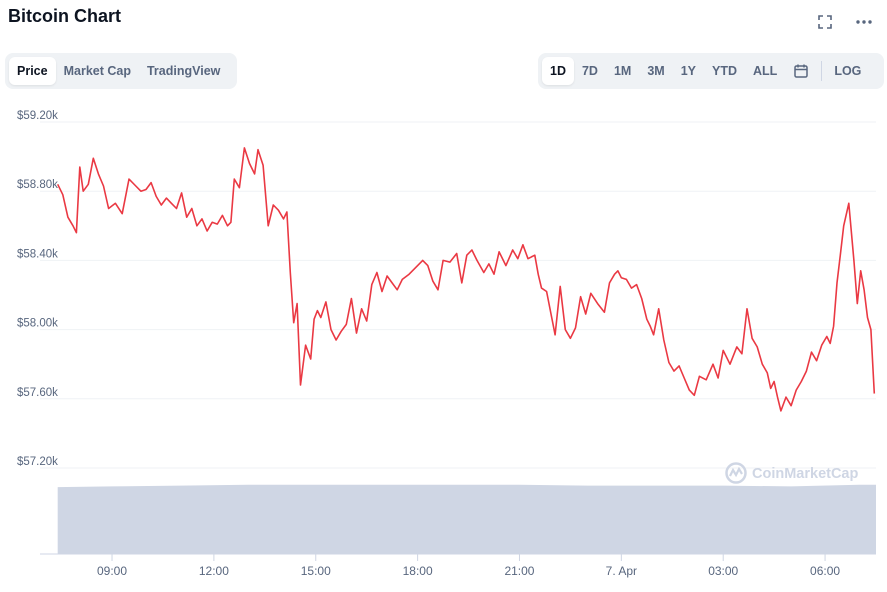  What do you see at coordinates (466, 519) in the screenshot?
I see `volume-area` at bounding box center [466, 519].